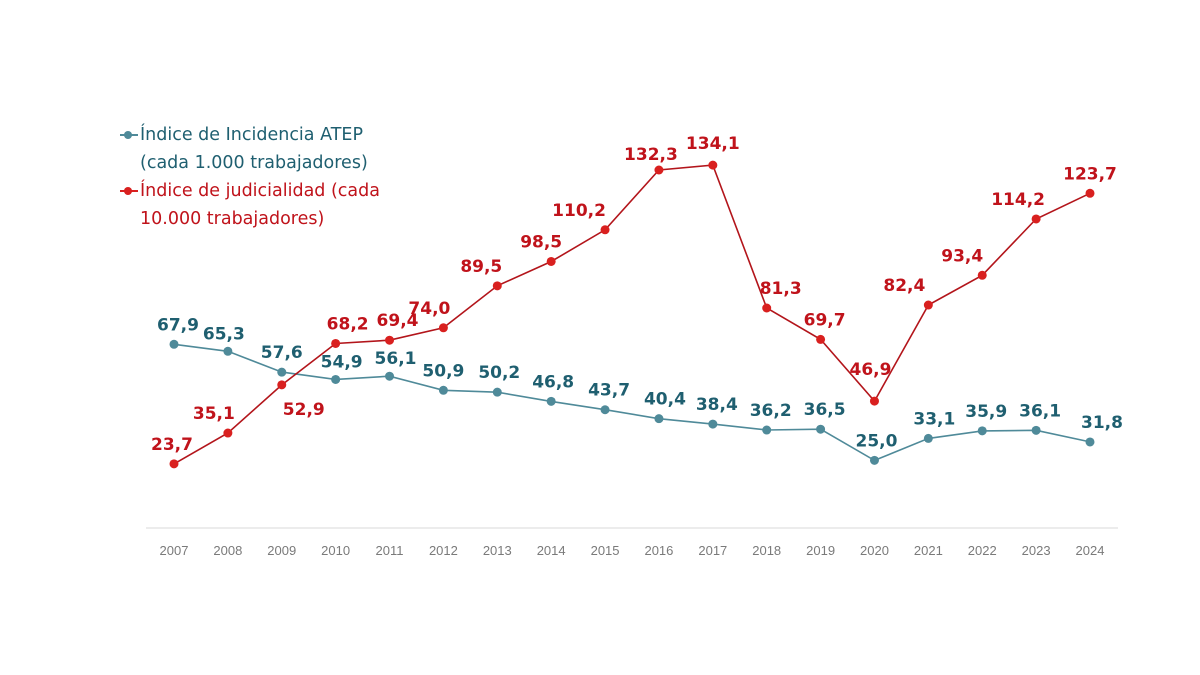  Describe the element at coordinates (876, 441) in the screenshot. I see `incidencia-data-label: 25,0` at that location.